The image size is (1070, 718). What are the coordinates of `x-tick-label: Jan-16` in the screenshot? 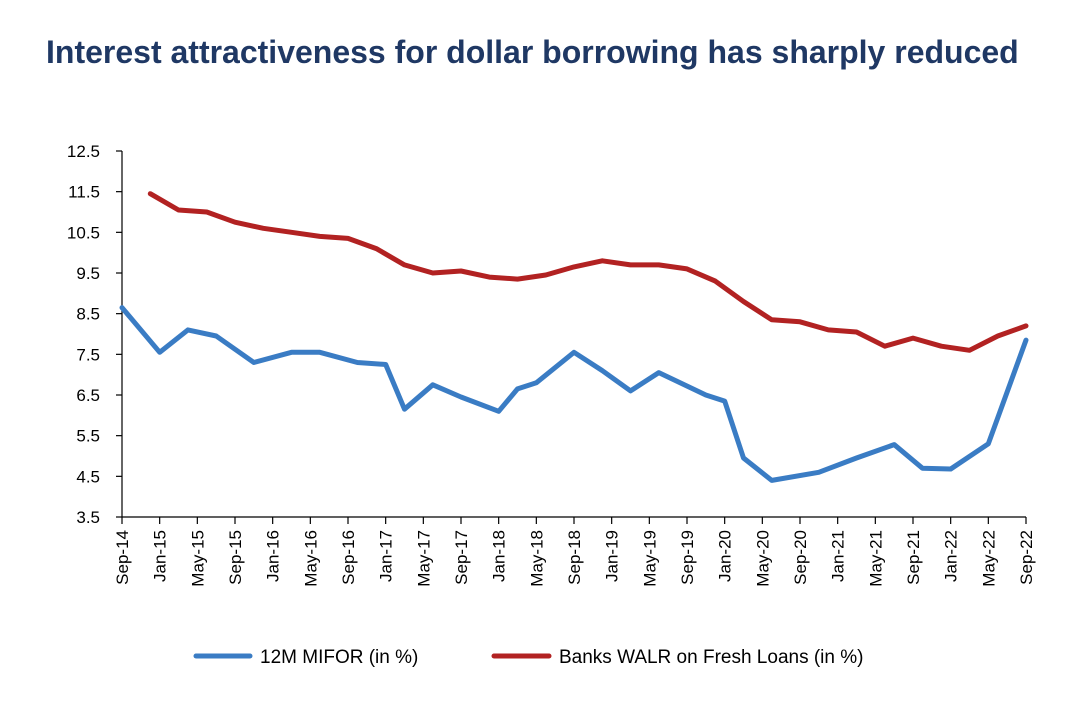 It's located at (273, 556).